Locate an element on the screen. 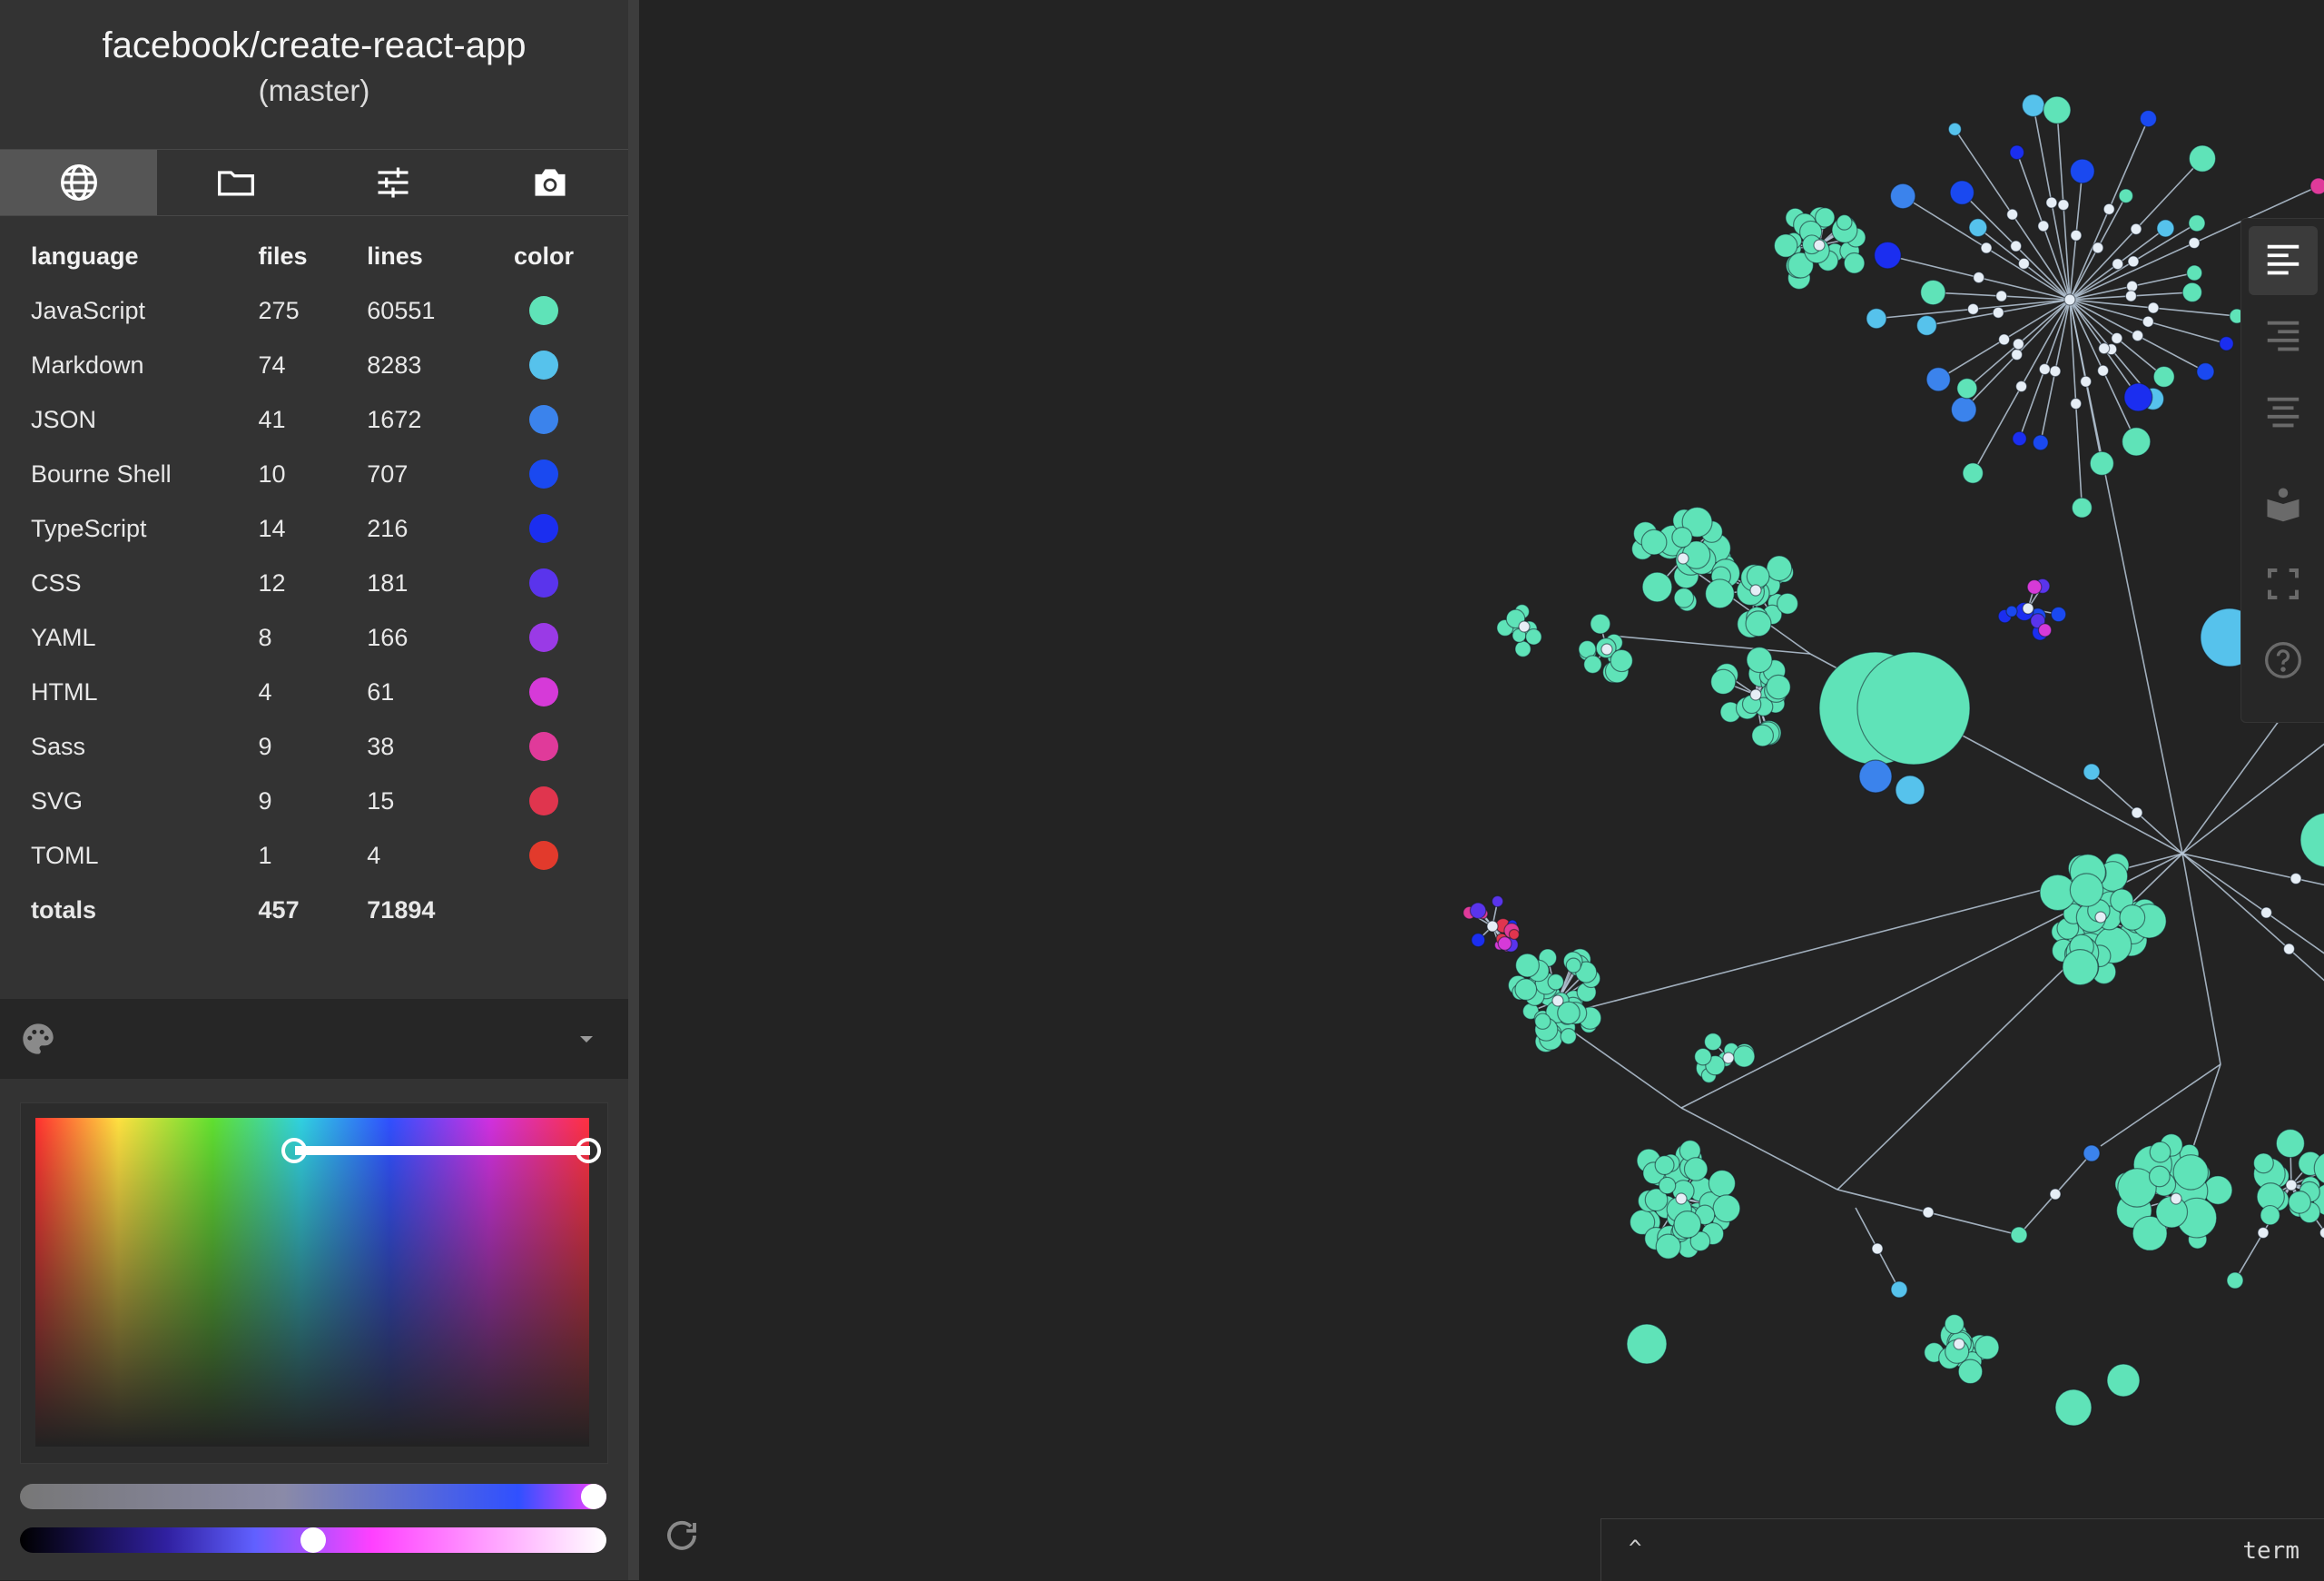 The height and width of the screenshot is (1581, 2324). tab-screenshot is located at coordinates (549, 183).